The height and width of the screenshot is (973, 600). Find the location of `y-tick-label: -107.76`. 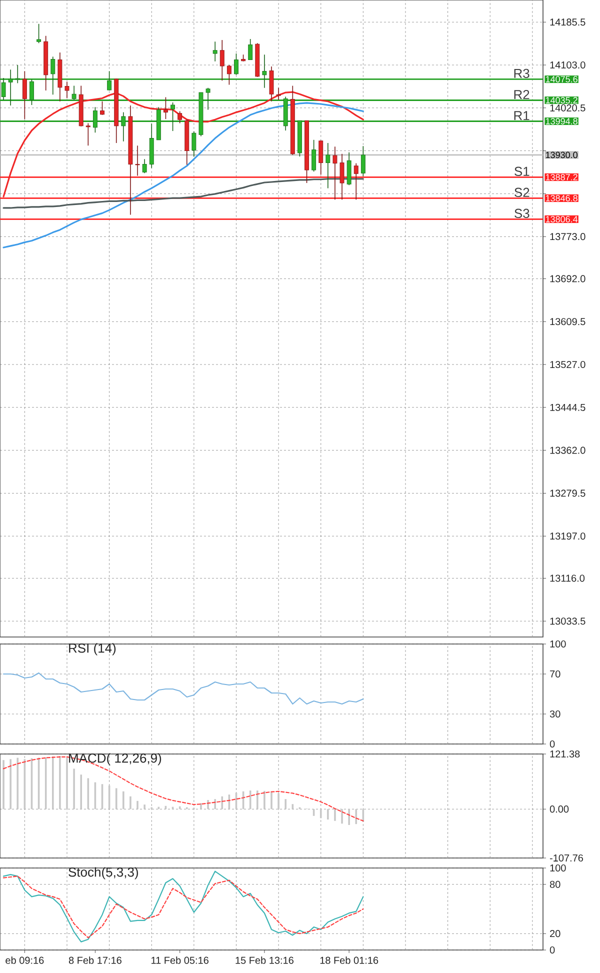

y-tick-label: -107.76 is located at coordinates (567, 858).